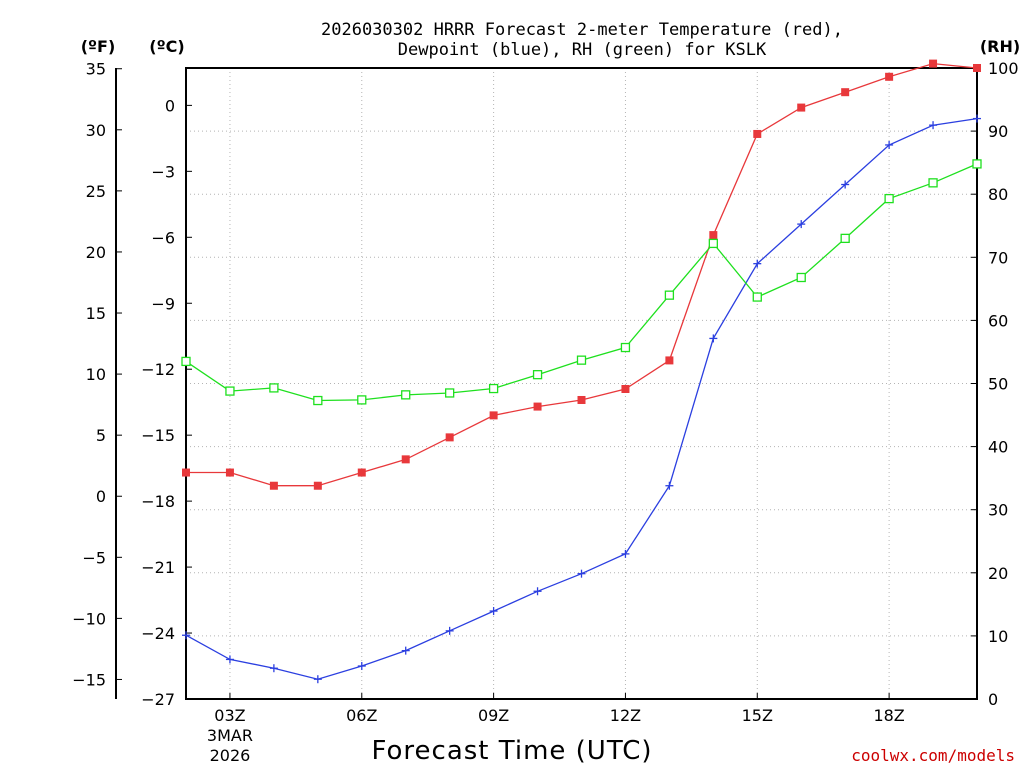  What do you see at coordinates (158, 567) in the screenshot?
I see `celsius-tick-label: −21` at bounding box center [158, 567].